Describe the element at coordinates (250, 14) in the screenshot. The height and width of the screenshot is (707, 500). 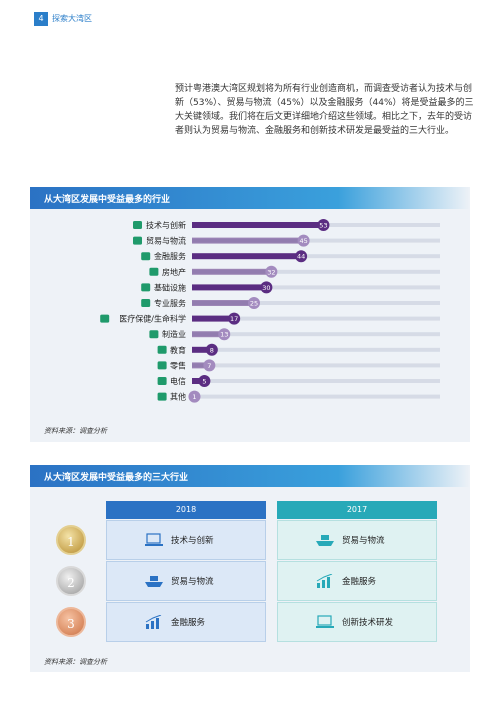
I see `page-header: 4 探索大湾区` at that location.